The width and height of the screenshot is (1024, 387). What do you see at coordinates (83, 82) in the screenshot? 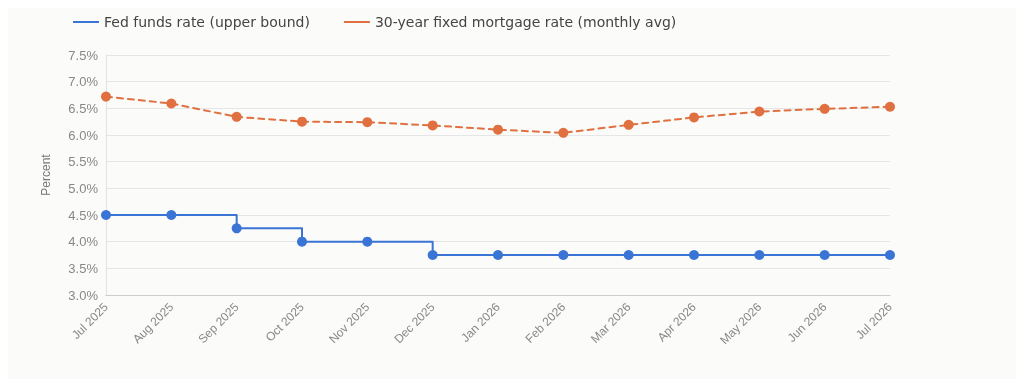
I see `y-tick-label: 7.0%` at bounding box center [83, 82].